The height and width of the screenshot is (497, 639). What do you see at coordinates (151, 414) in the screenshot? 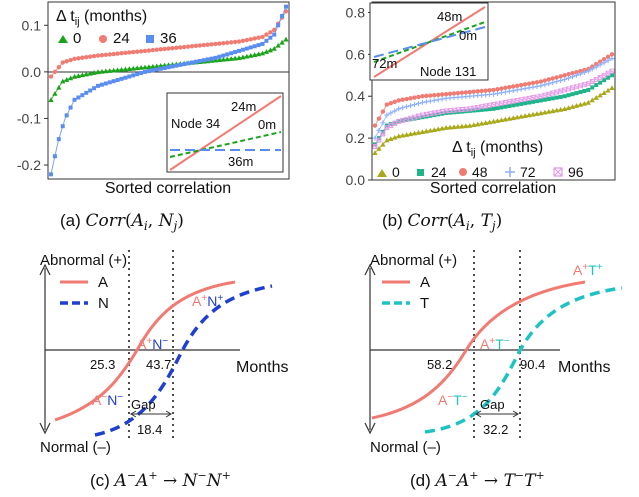
I see `panel-c-gap-arrowheads` at bounding box center [151, 414].